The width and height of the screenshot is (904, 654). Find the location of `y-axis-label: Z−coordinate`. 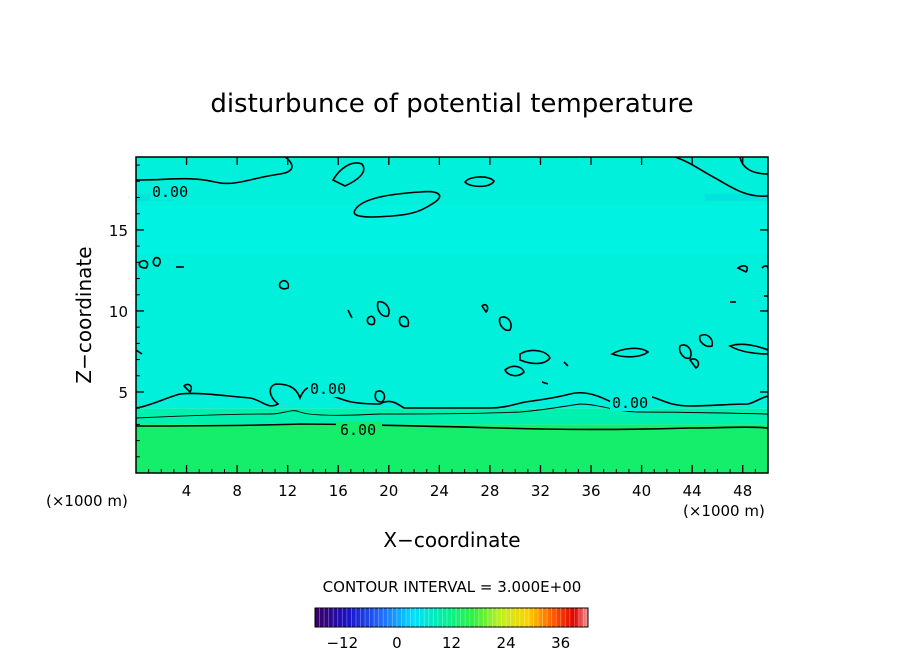

y-axis-label: Z−coordinate is located at coordinates (84, 314).